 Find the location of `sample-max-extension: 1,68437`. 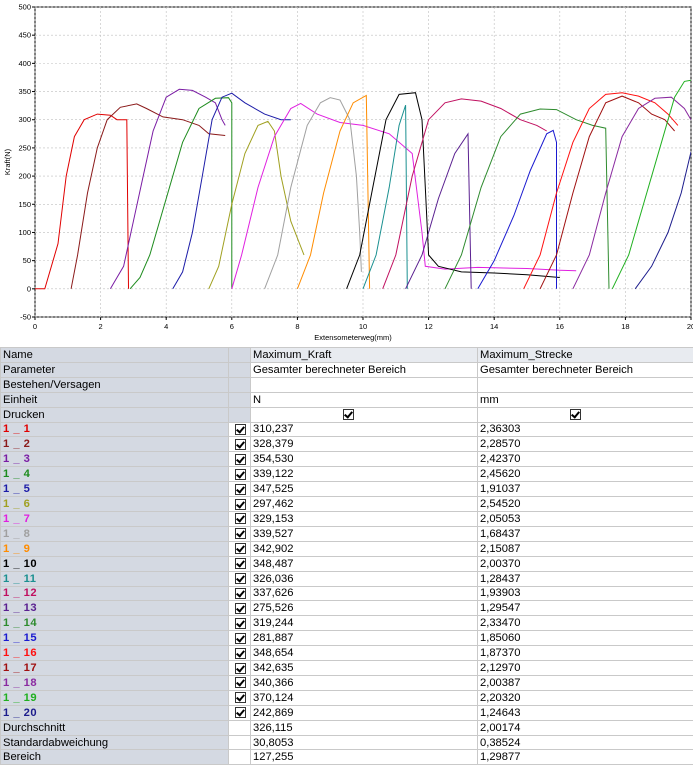

sample-max-extension: 1,68437 is located at coordinates (585, 533).